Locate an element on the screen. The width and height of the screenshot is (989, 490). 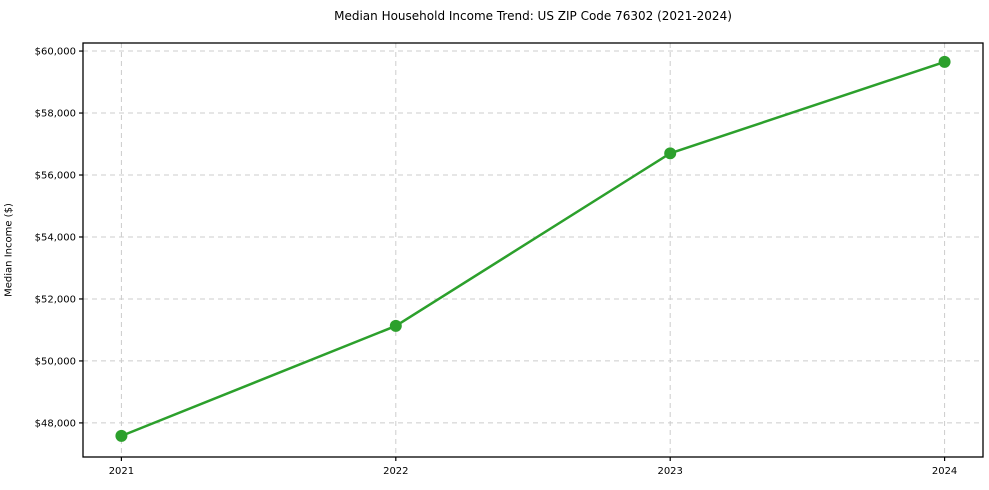
data-point-2022 is located at coordinates (395, 325).